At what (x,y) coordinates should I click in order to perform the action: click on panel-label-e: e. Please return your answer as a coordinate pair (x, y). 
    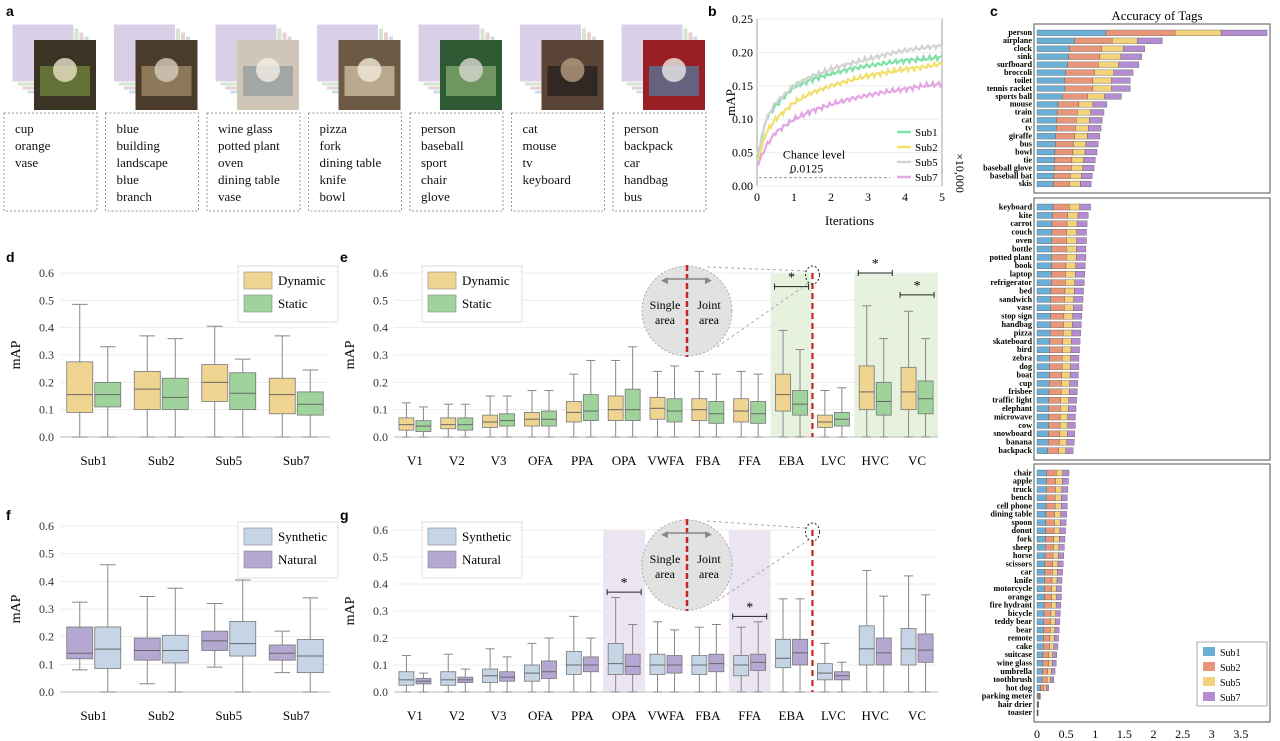
    Looking at the image, I should click on (344, 257).